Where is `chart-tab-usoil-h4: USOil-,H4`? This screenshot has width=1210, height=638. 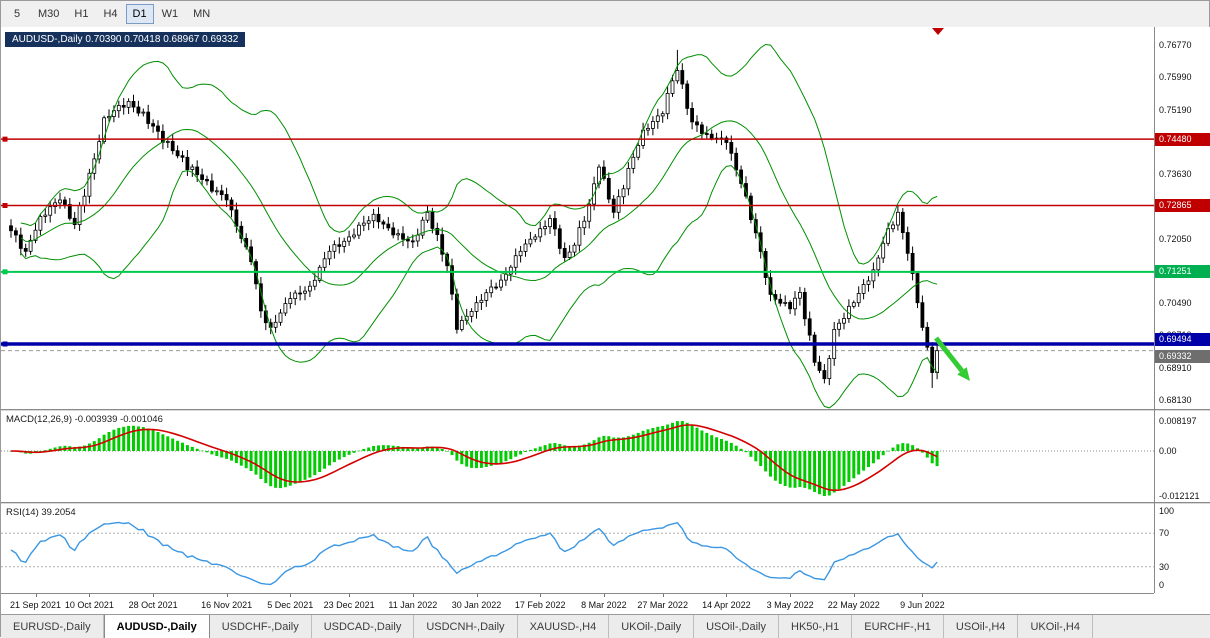
chart-tab-usoil-h4: USOil-,H4 is located at coordinates (981, 626).